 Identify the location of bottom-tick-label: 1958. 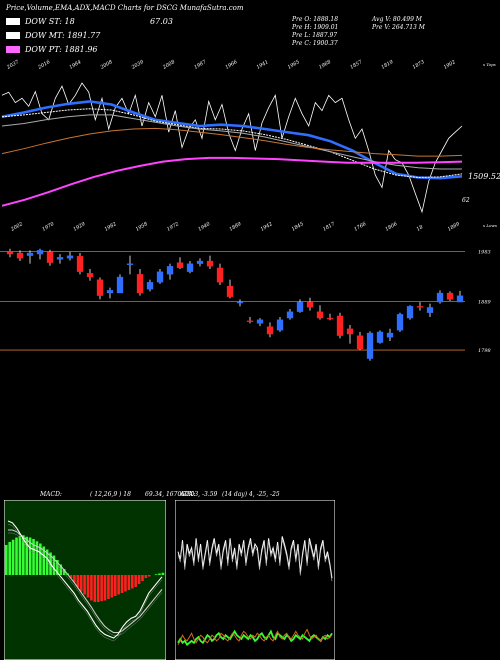
(142, 227).